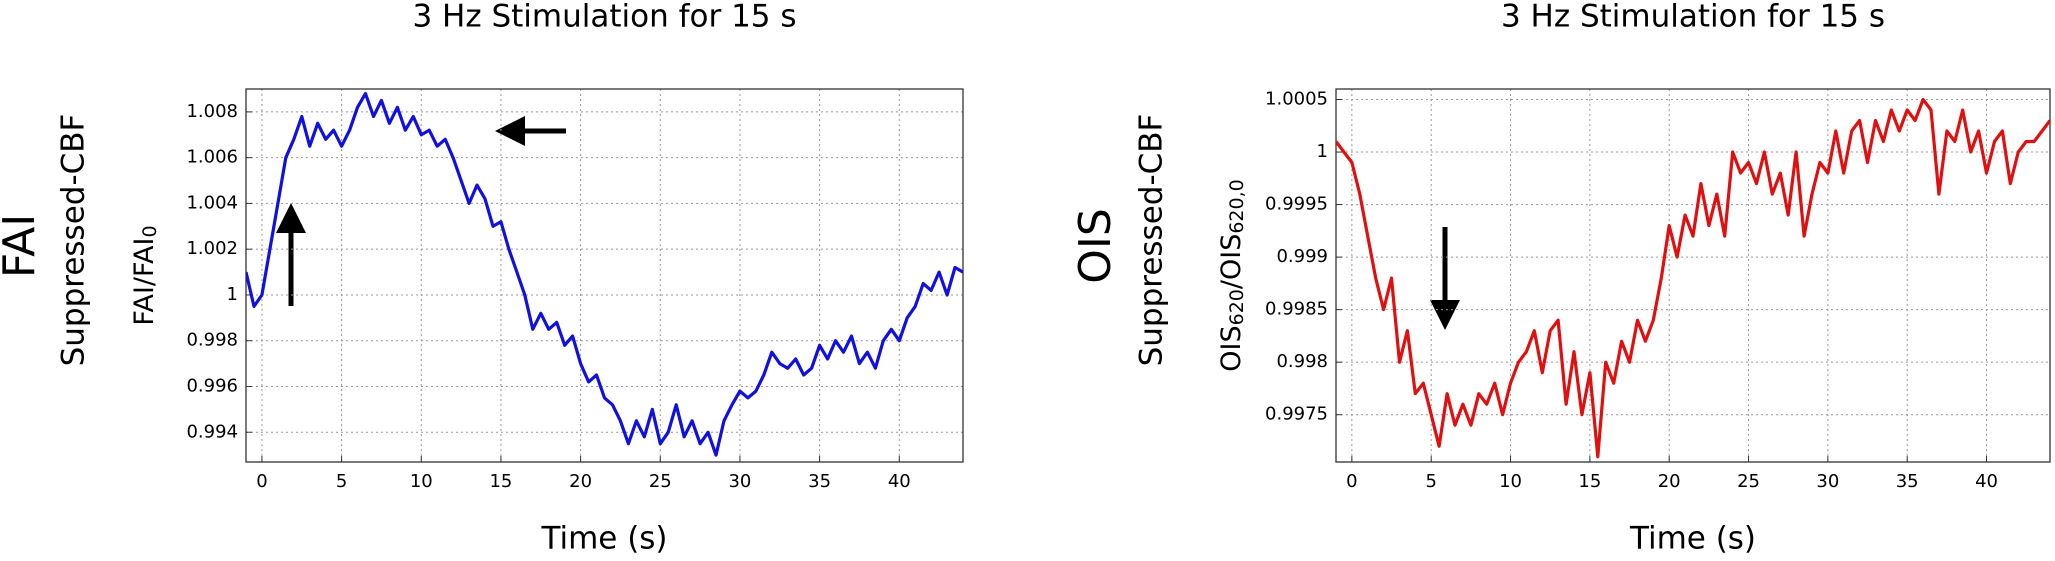  I want to click on y-tick-label: 0.9975, so click(1296, 414).